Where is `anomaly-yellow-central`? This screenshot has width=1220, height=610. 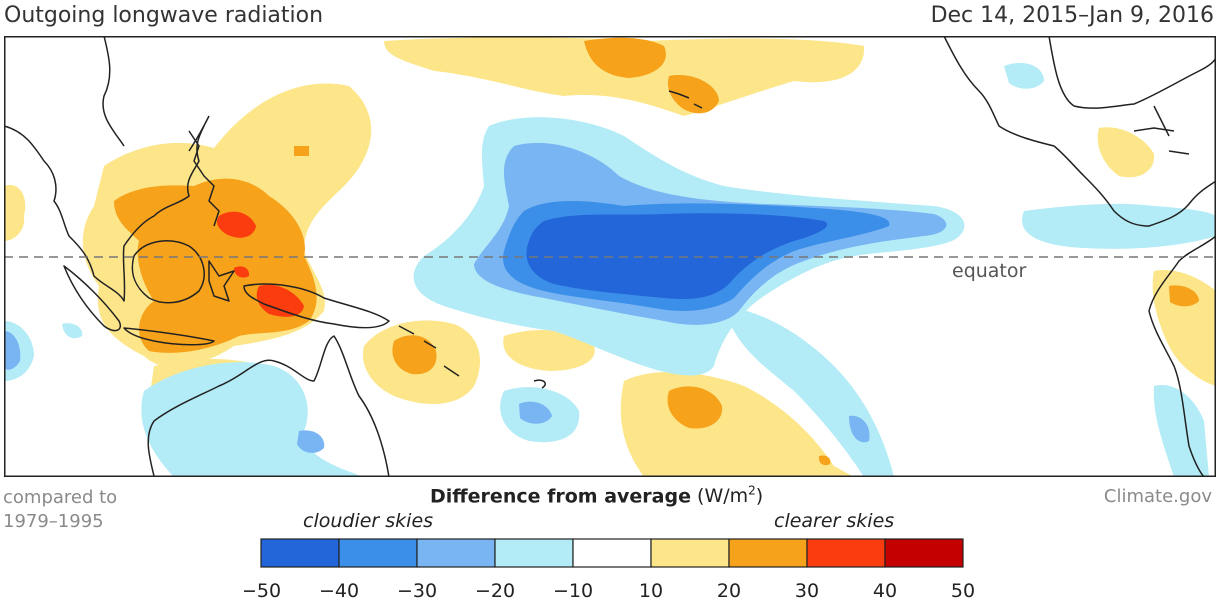
anomaly-yellow-central is located at coordinates (549, 350).